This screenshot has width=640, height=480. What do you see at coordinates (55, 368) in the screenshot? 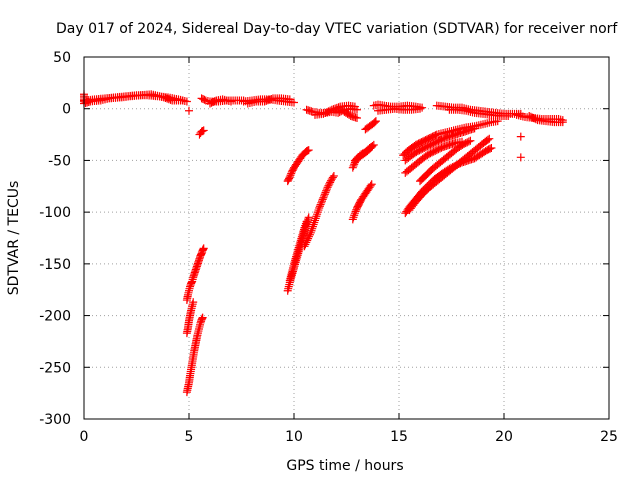
I see `y-tick-label: -250` at bounding box center [55, 368].